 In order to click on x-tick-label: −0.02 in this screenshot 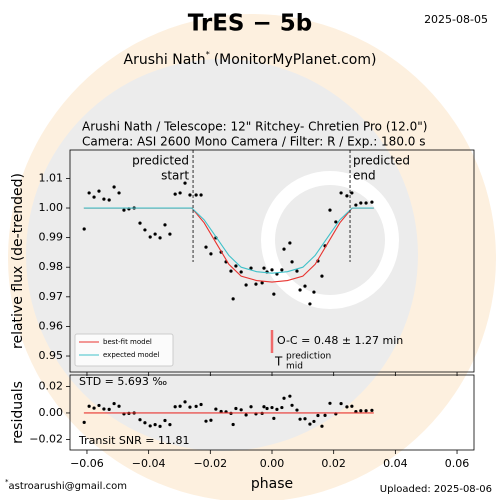, I will do `click(210, 463)`.